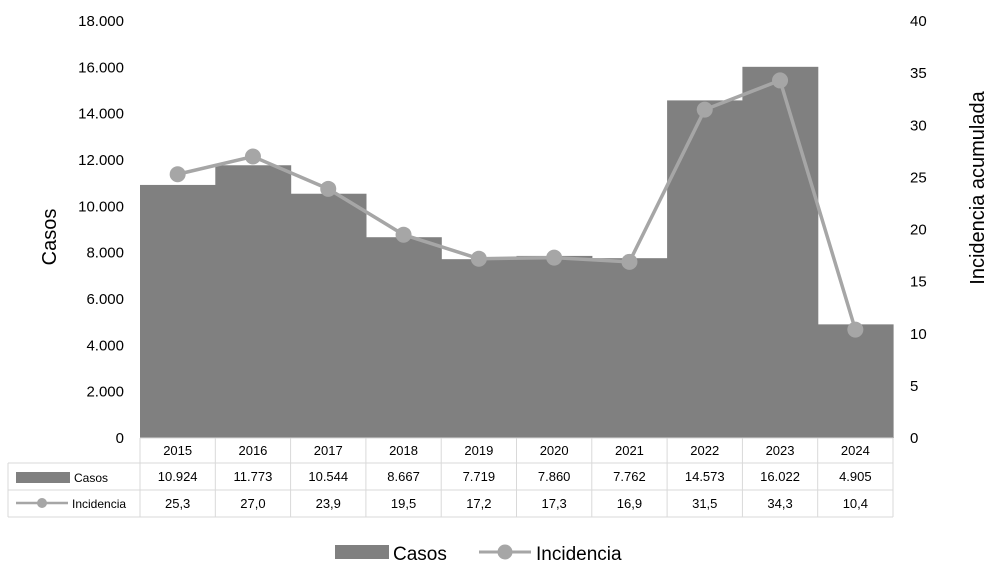 Image resolution: width=988 pixels, height=563 pixels. Describe the element at coordinates (420, 553) in the screenshot. I see `legend-label-casos: Casos` at that location.